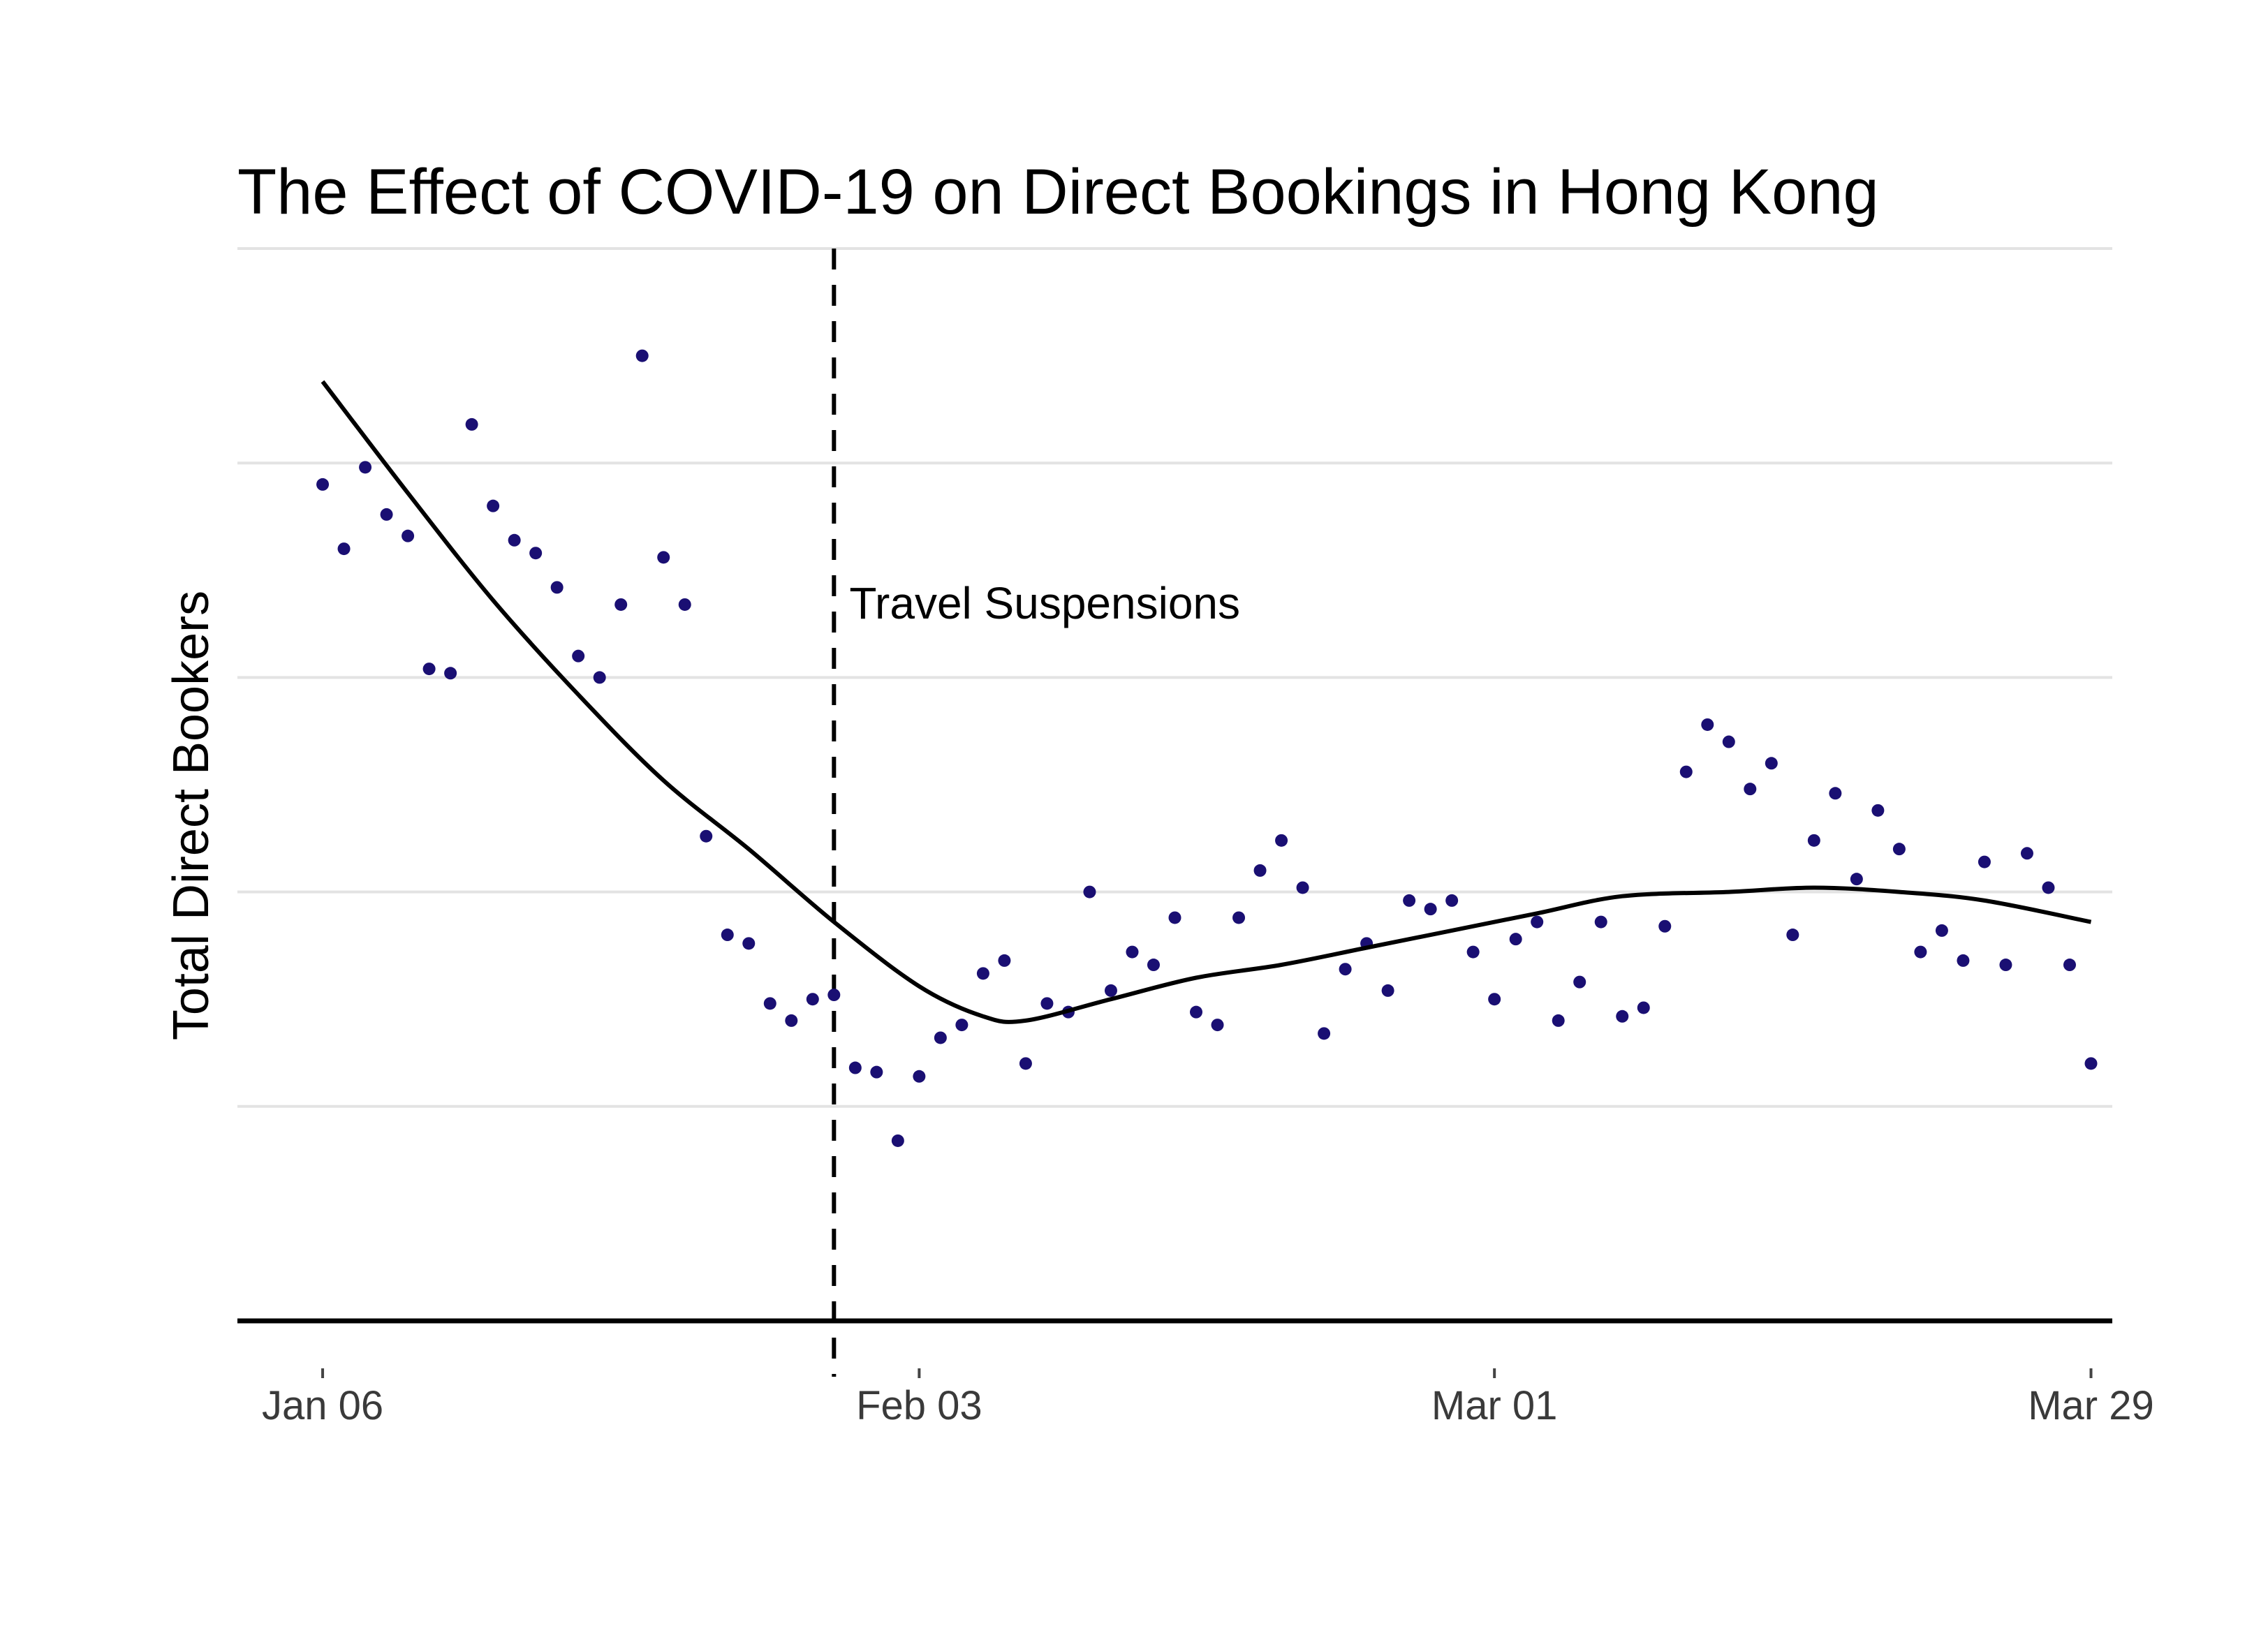 Image resolution: width=2268 pixels, height=1649 pixels. What do you see at coordinates (191, 816) in the screenshot?
I see `y-axis-label: Total Direct Bookers` at bounding box center [191, 816].